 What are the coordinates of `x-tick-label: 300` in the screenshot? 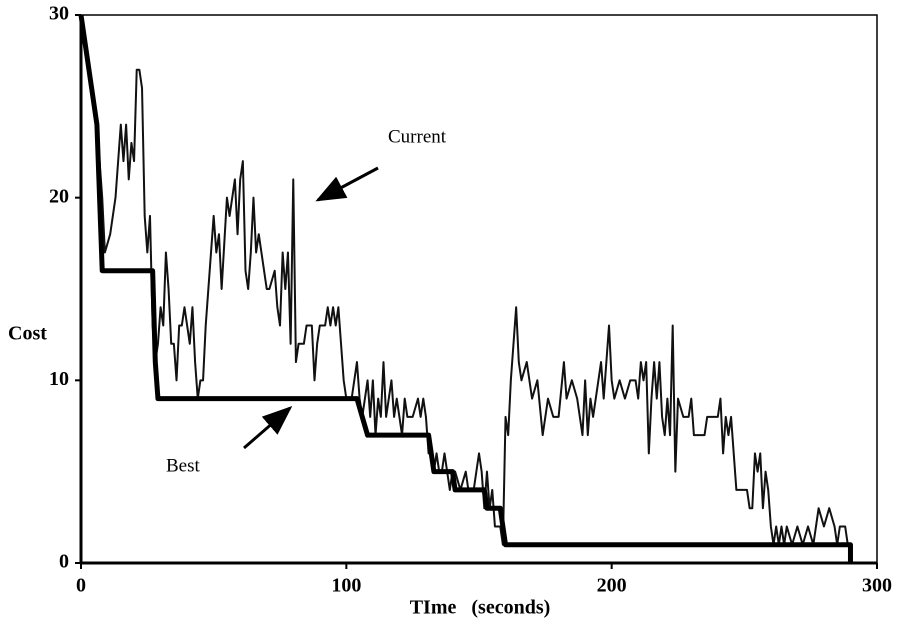 It's located at (877, 586).